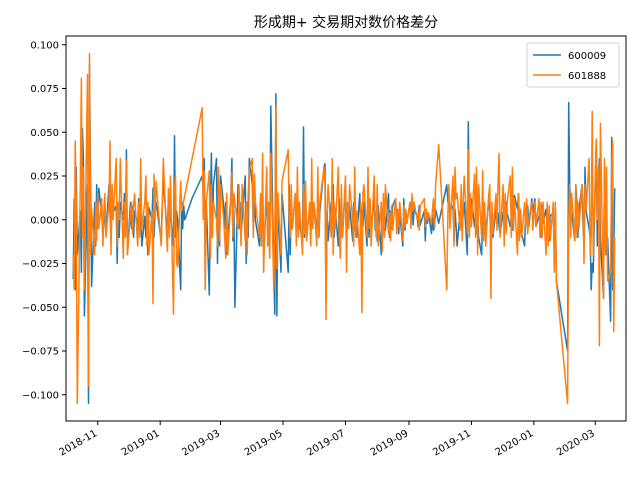 The image size is (640, 480). I want to click on y-tick-label: 0.100, so click(44, 45).